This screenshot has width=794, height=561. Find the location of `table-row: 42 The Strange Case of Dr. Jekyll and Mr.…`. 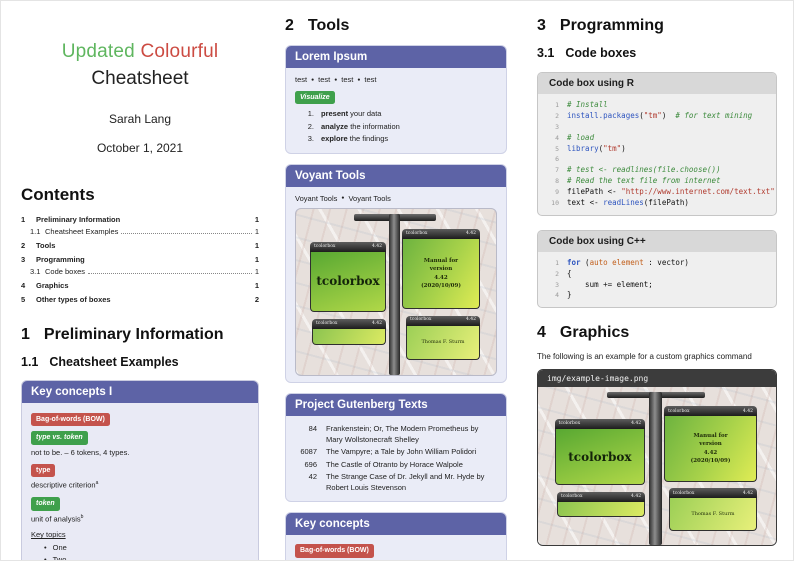

table-row: 42 The Strange Case of Dr. Jekyll and Mr.… is located at coordinates (396, 482).